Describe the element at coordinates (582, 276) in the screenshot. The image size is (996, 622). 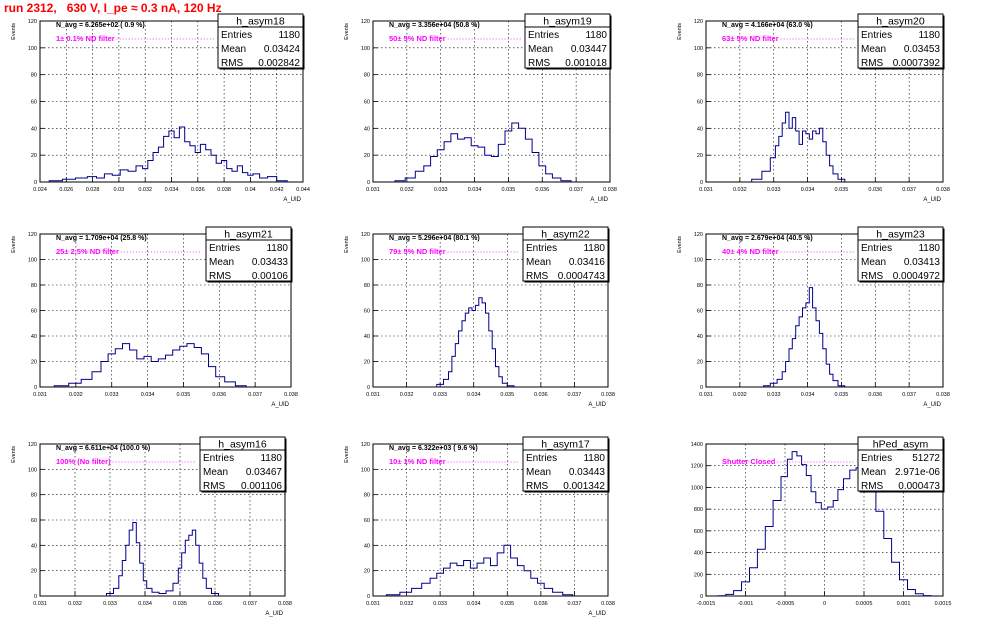
I see `stats-value-rms: 0.0004743` at that location.